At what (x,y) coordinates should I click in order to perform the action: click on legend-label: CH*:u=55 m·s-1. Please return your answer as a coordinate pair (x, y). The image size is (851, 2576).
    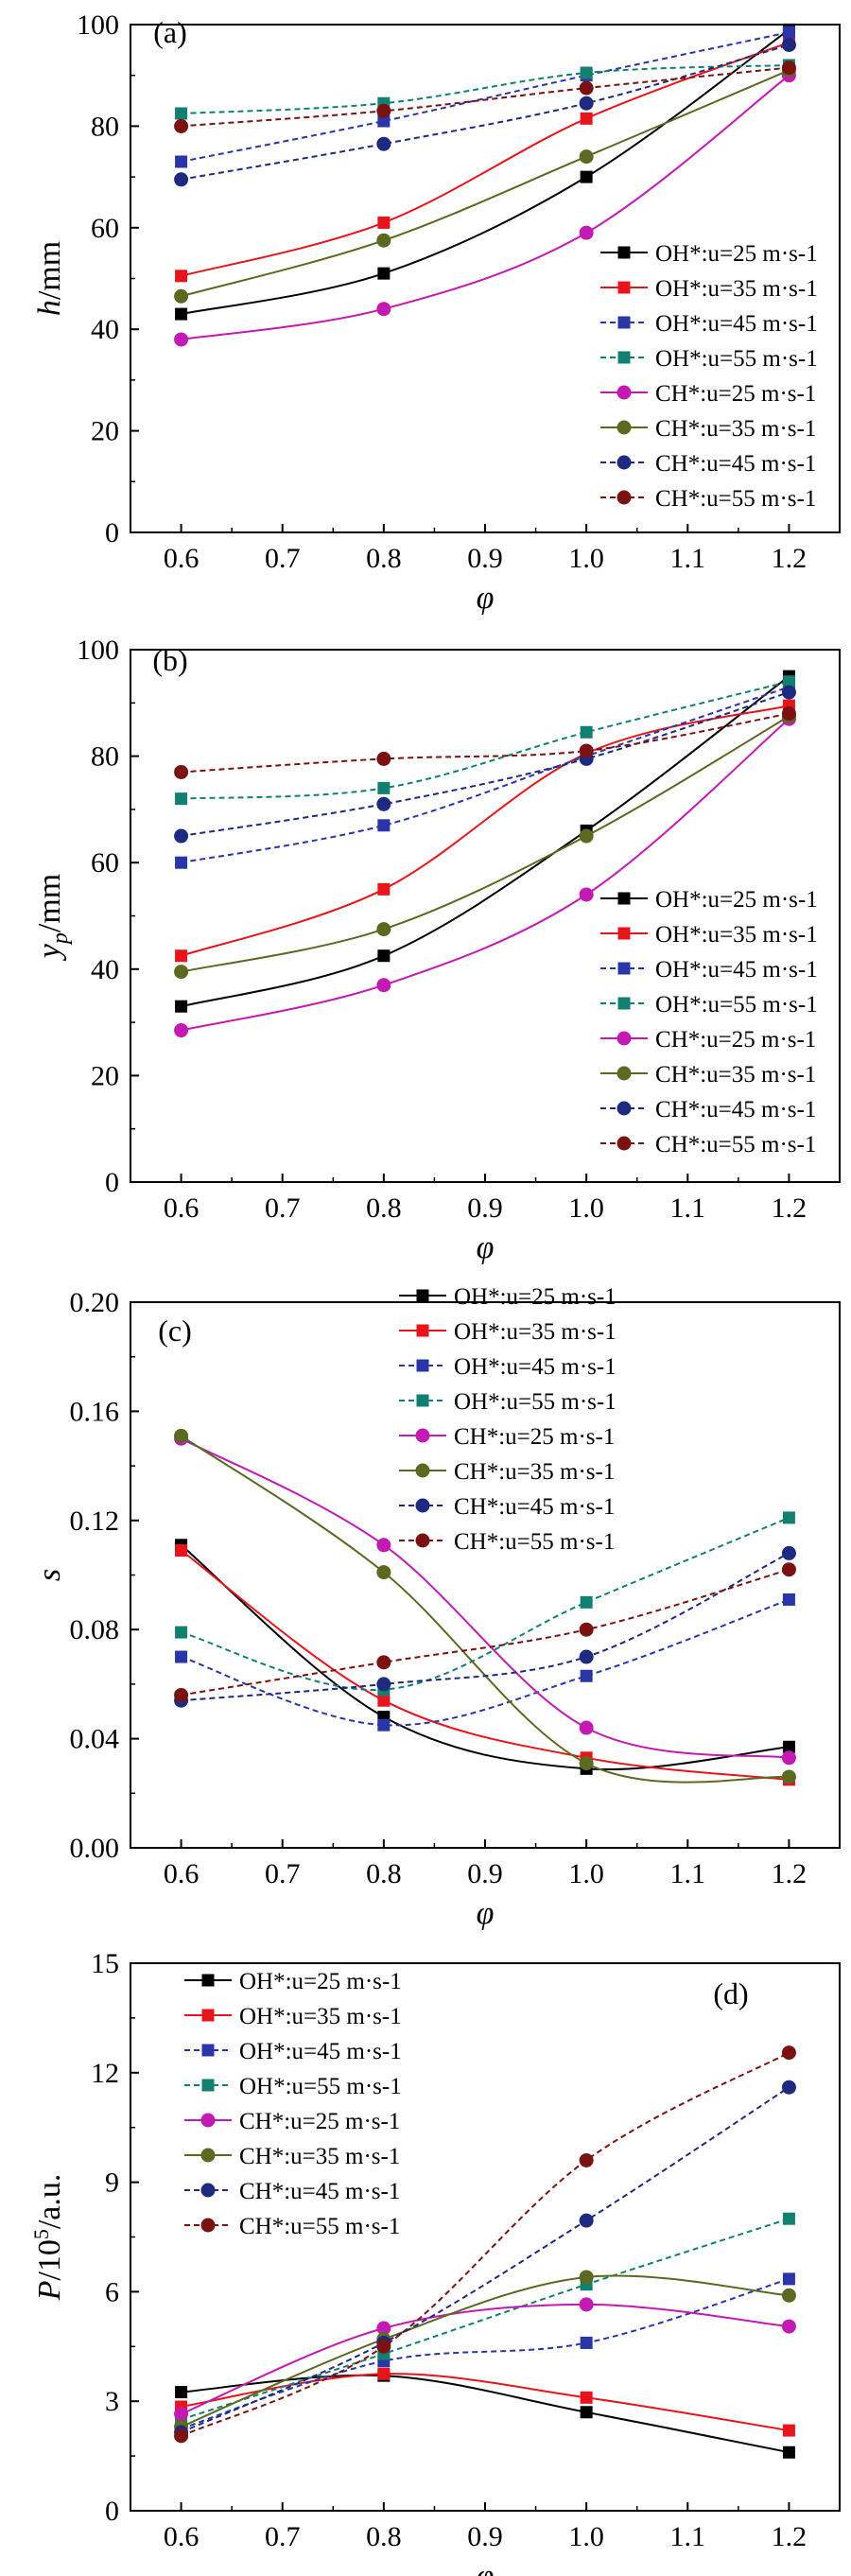
    Looking at the image, I should click on (736, 499).